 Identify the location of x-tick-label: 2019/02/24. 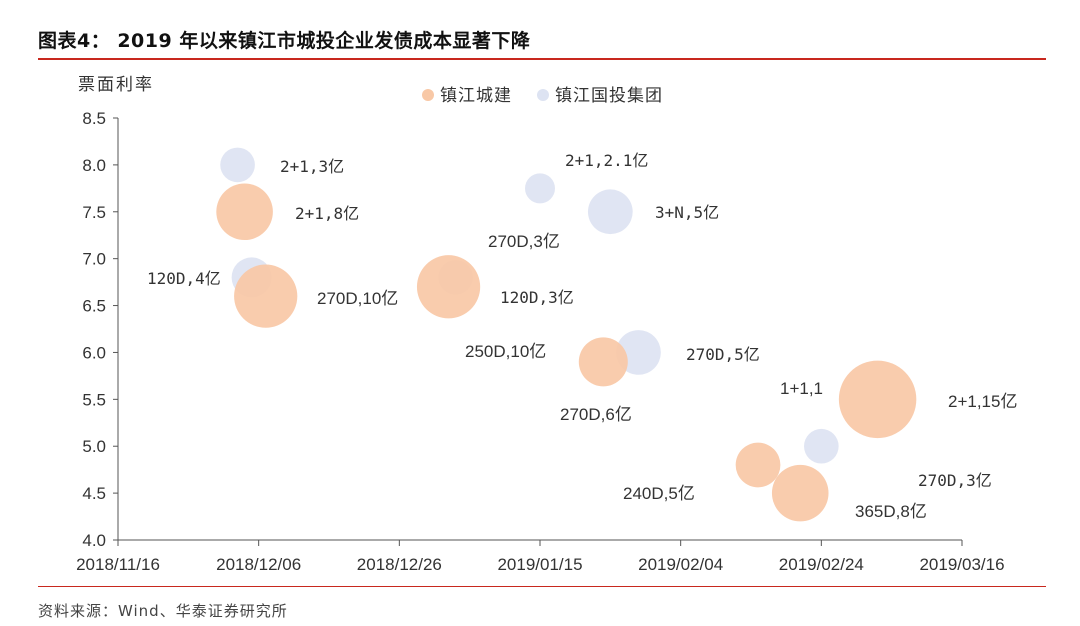
(821, 564).